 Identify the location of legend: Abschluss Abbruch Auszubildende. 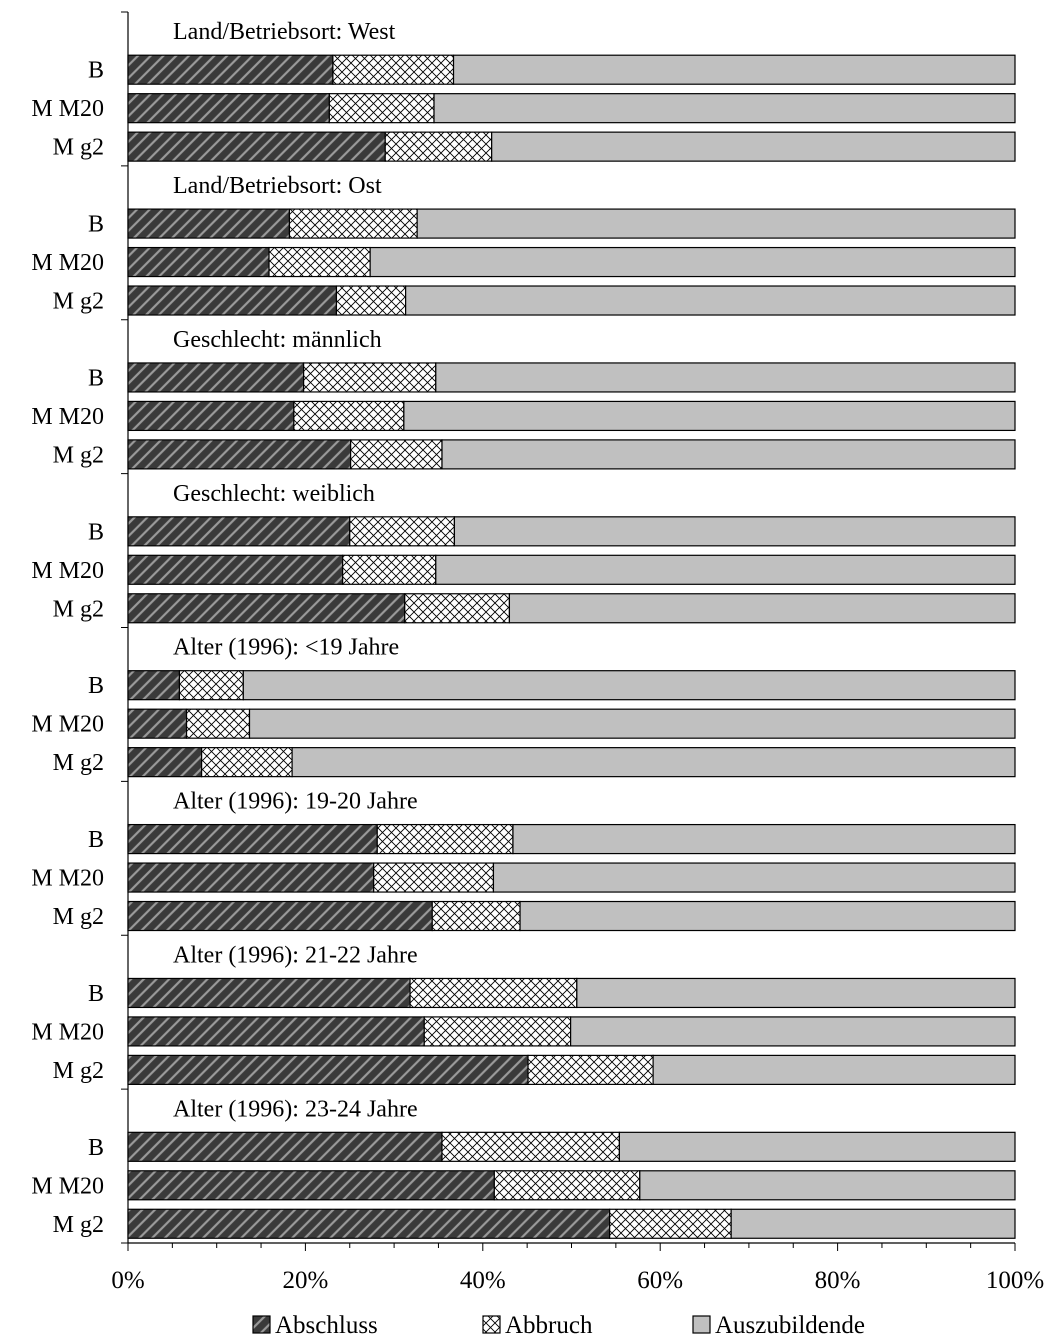
(558, 1325).